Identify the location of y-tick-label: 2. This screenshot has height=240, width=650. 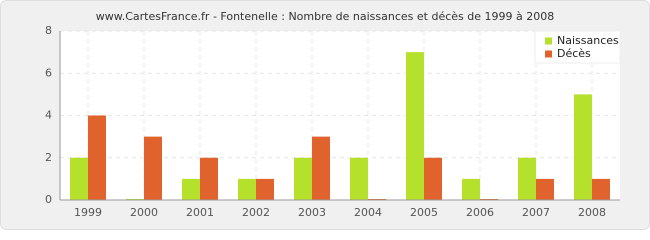
(48, 157).